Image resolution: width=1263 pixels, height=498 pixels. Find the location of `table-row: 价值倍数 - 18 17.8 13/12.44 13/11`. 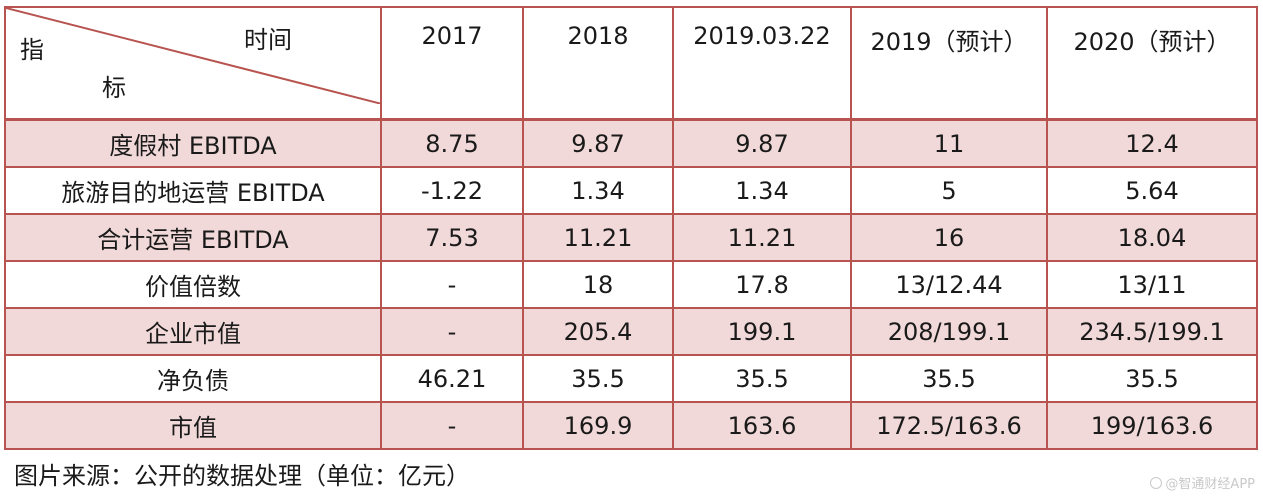

table-row: 价值倍数 - 18 17.8 13/12.44 13/11 is located at coordinates (631, 284).